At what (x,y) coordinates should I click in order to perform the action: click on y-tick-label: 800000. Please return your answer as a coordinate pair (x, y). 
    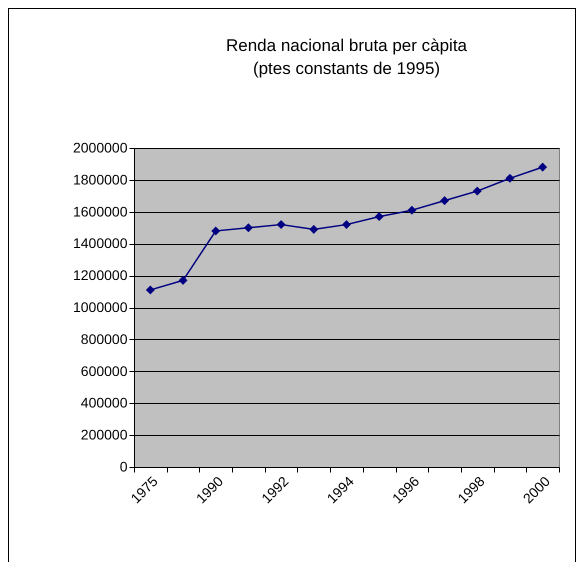
    Looking at the image, I should click on (104, 338).